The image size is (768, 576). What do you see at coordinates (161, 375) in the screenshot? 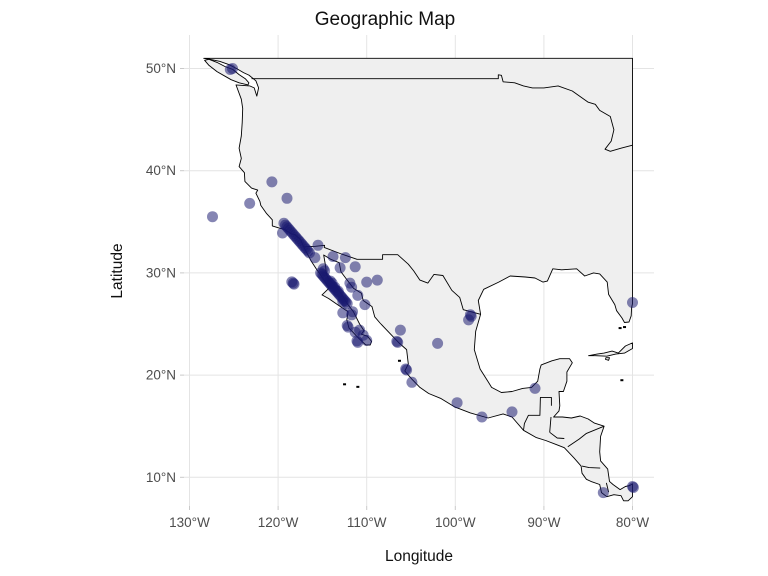
I see `y-tick-label: 20°N` at bounding box center [161, 375].